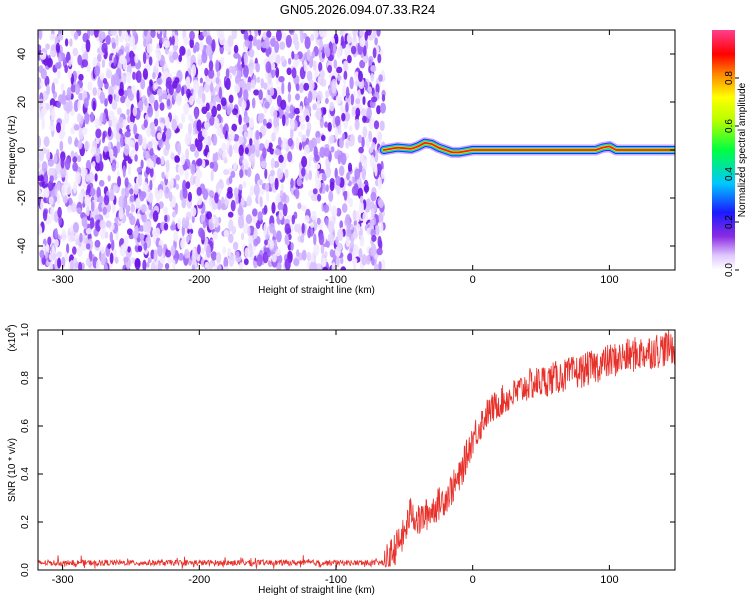 The height and width of the screenshot is (600, 750). Describe the element at coordinates (729, 222) in the screenshot. I see `colorbar-tick-label: 0.2` at that location.